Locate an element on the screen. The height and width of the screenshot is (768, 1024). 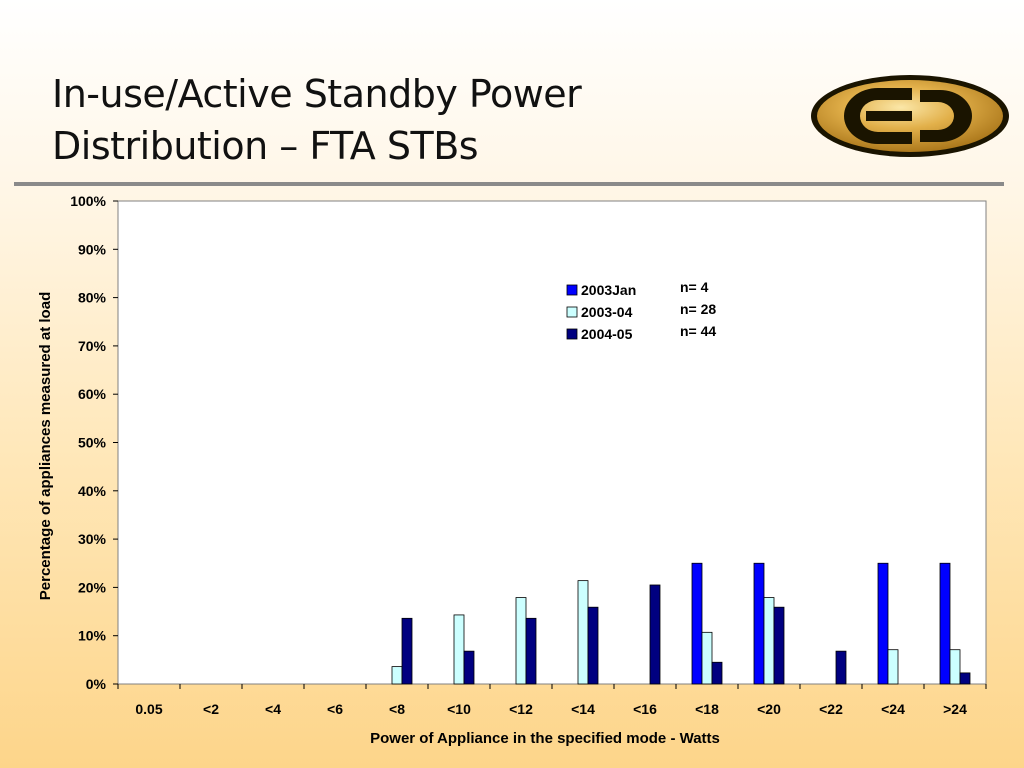
y-axis: 0% 10% 20% 30% 40% 50% 60% 70% 80% 90% 100% is located at coordinates (94, 442).